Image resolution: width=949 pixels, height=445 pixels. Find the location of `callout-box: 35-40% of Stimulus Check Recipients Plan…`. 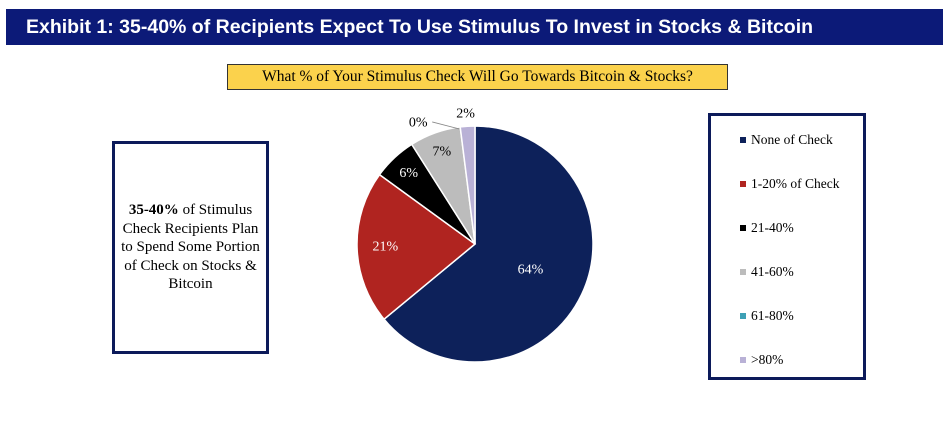

callout-box: 35-40% of Stimulus Check Recipients Plan… is located at coordinates (190, 247).